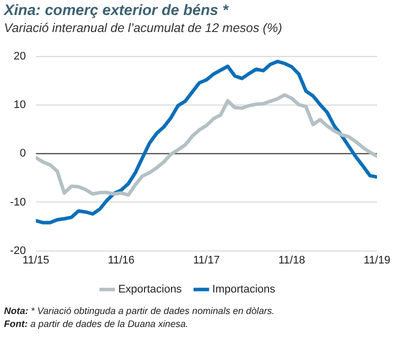 The width and height of the screenshot is (395, 338). I want to click on y-tick-label: 10, so click(20, 105).